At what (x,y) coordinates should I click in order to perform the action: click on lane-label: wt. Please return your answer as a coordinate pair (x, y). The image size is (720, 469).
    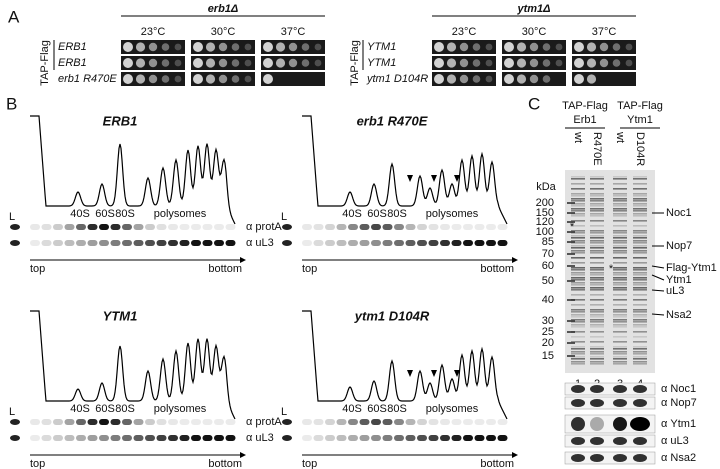
    Looking at the image, I should click on (578, 137).